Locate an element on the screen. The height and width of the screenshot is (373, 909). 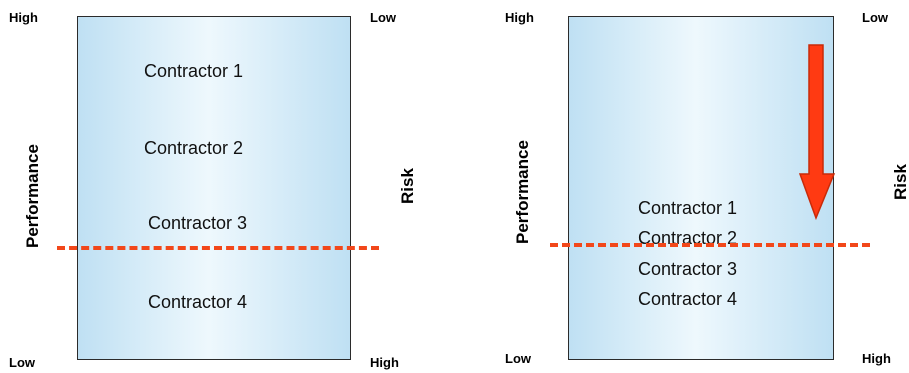
left-contractor-3: Contractor 3 is located at coordinates (198, 223).